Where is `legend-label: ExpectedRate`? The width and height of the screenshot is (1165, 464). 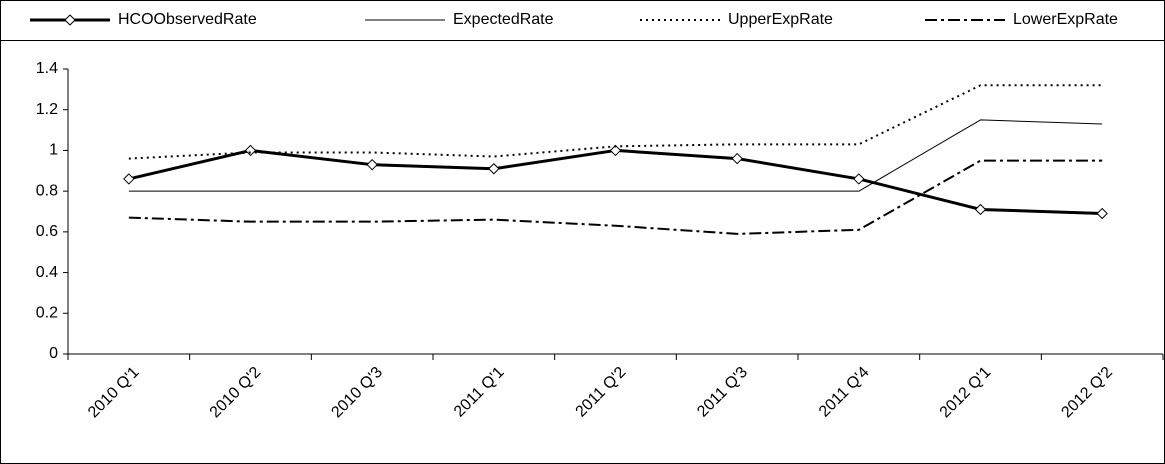 legend-label: ExpectedRate is located at coordinates (503, 19).